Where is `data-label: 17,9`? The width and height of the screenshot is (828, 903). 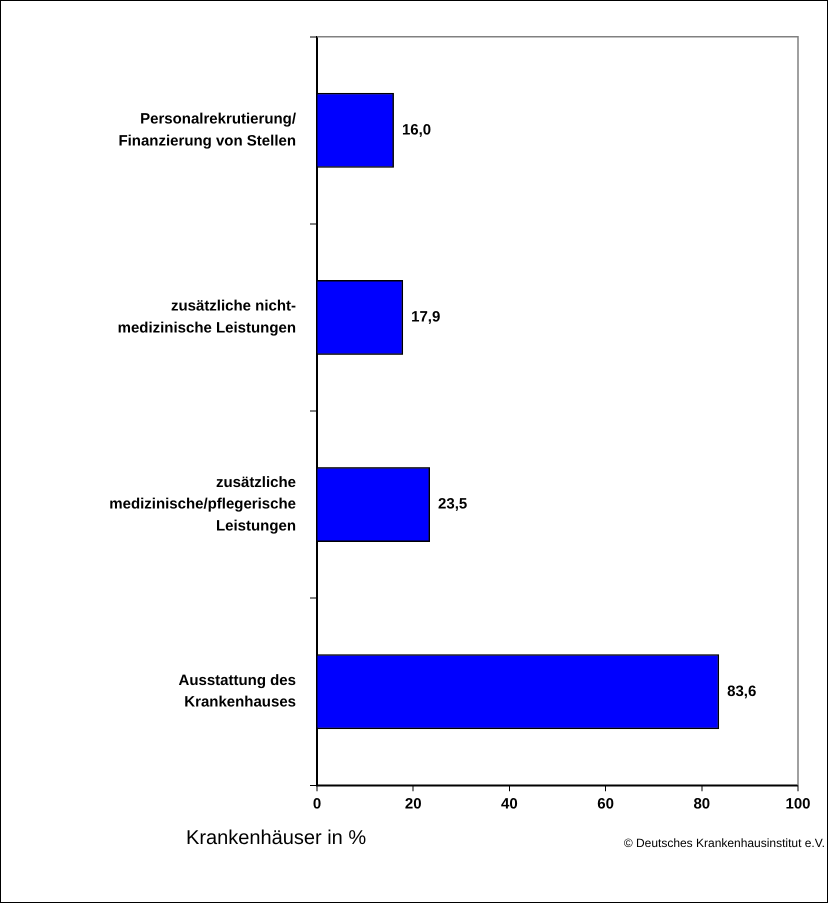 data-label: 17,9 is located at coordinates (425, 317).